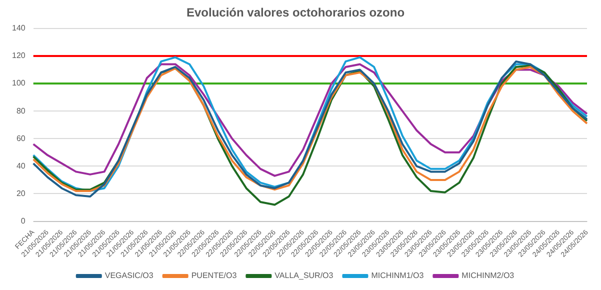 The width and height of the screenshot is (601, 290). I want to click on y-tick-label: 40, so click(21, 165).